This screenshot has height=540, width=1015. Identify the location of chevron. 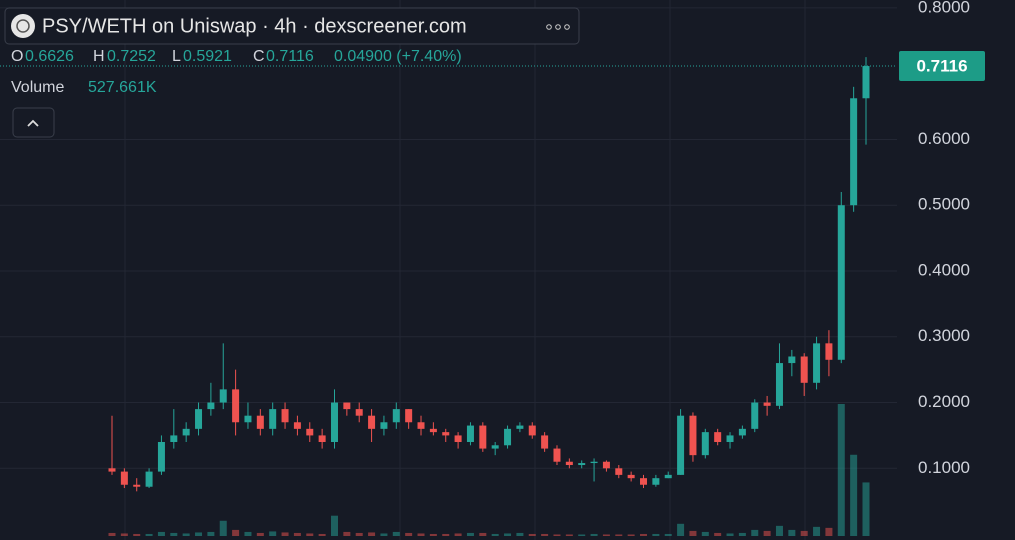
(33, 123).